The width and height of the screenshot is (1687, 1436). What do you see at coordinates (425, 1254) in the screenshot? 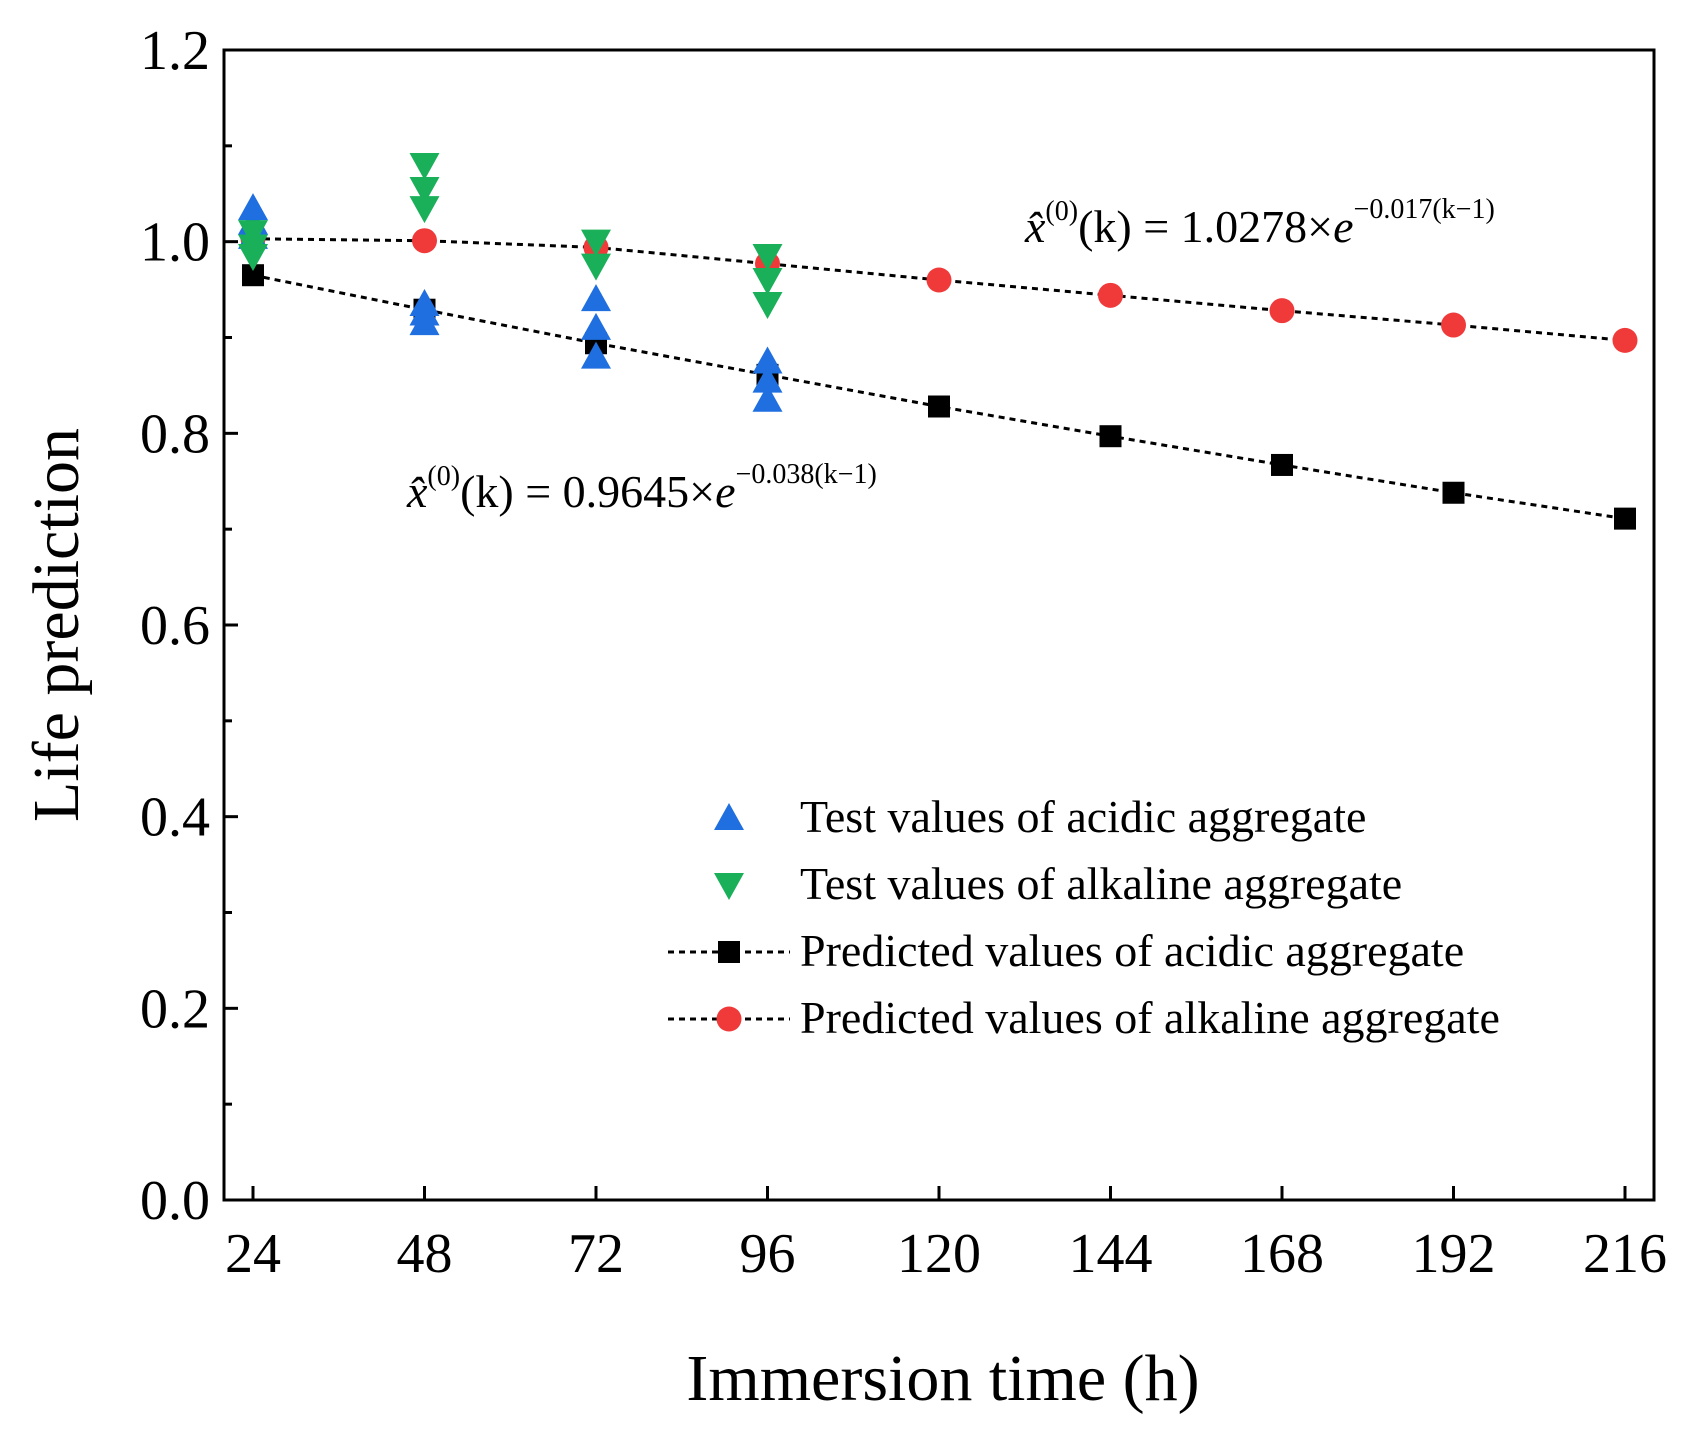
I see `x-tick-label: 48` at bounding box center [425, 1254].